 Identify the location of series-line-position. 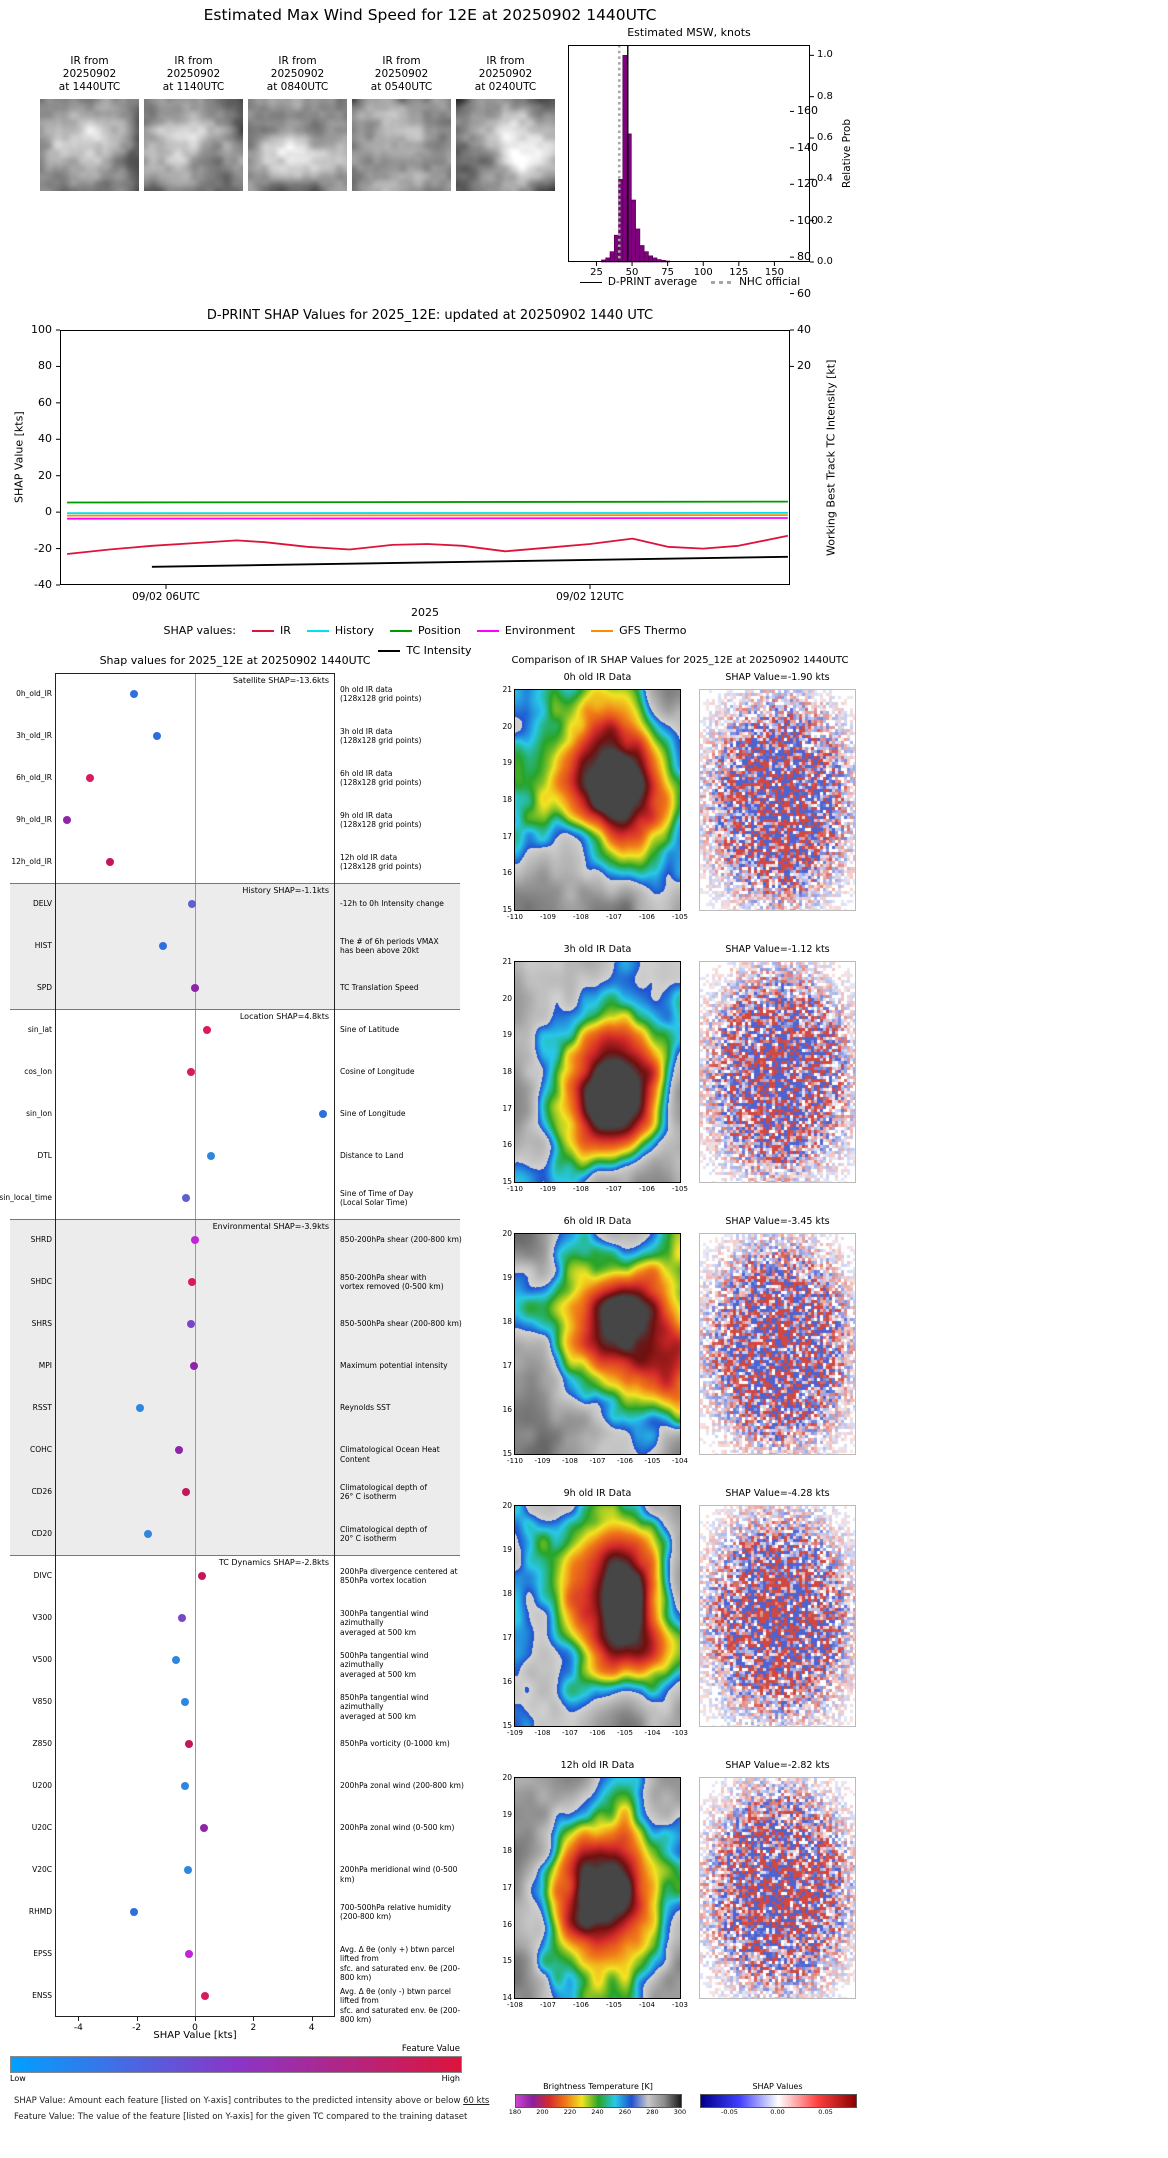
(427, 502).